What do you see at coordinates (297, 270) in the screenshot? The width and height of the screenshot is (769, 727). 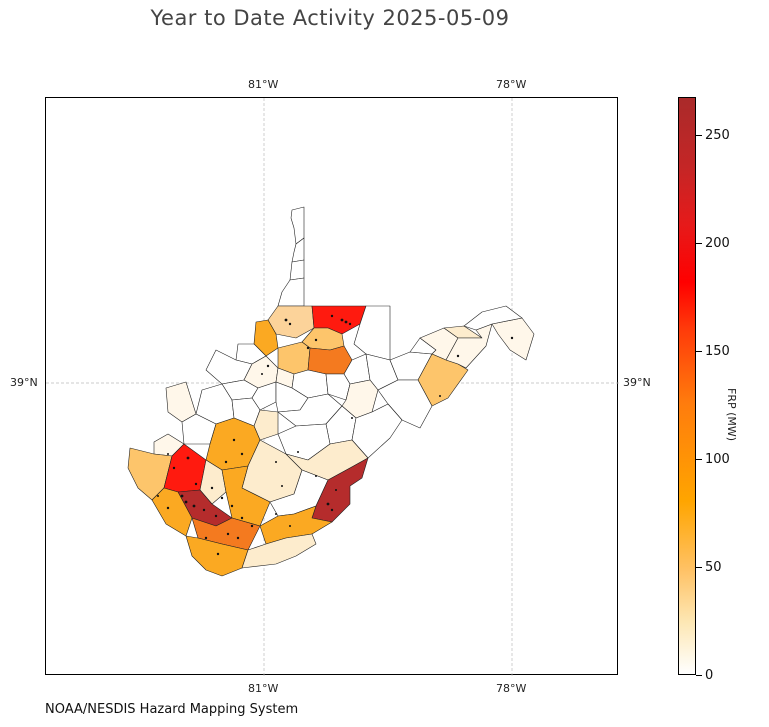 I see `county-ohio` at bounding box center [297, 270].